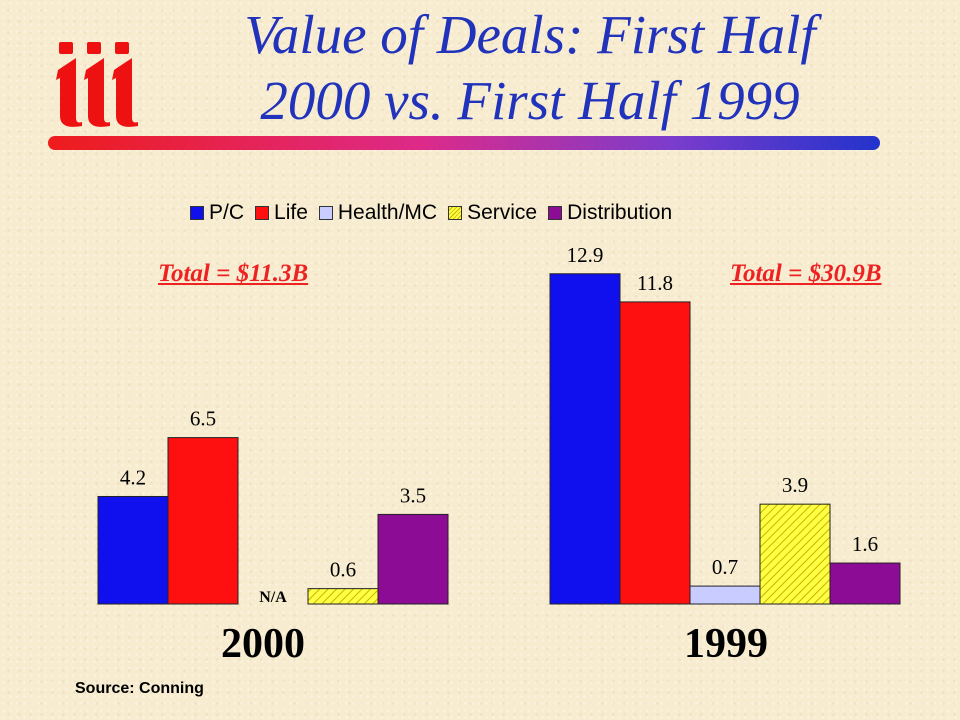 The width and height of the screenshot is (960, 720). I want to click on legend-item-service: Service, so click(492, 213).